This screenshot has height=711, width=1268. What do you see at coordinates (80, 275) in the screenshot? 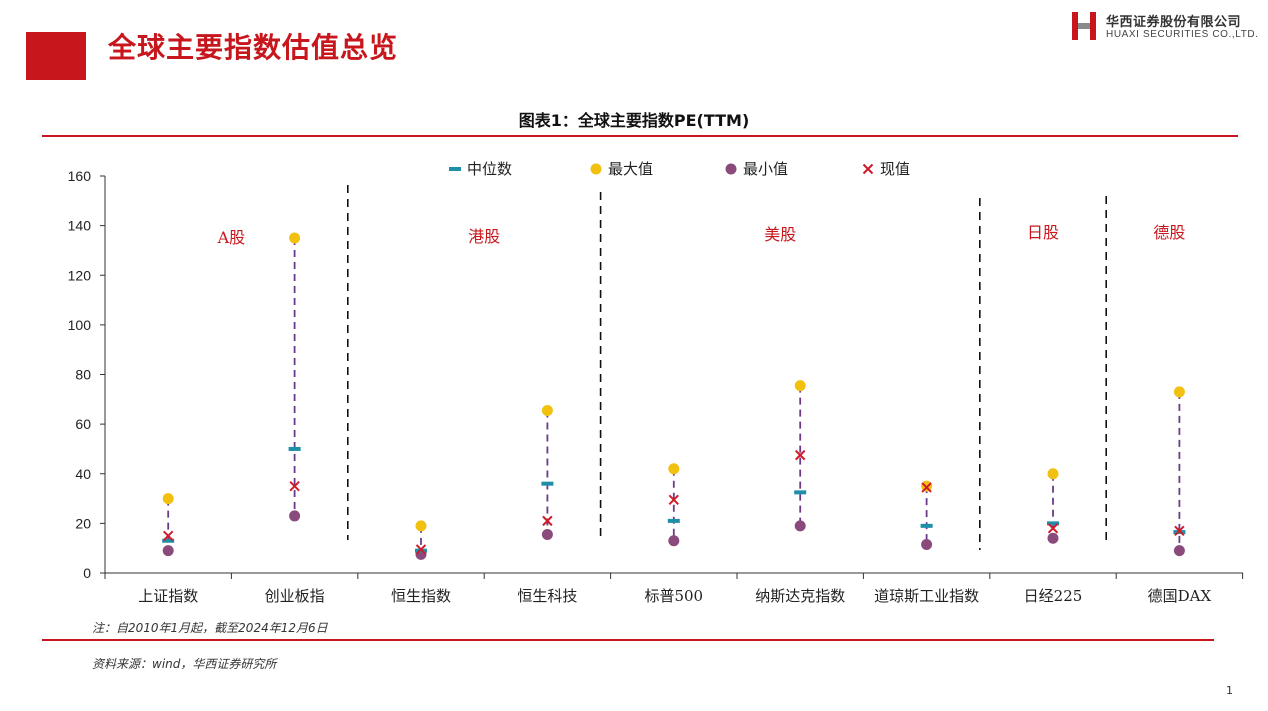
I see `y-tick-label: 120` at bounding box center [80, 275].